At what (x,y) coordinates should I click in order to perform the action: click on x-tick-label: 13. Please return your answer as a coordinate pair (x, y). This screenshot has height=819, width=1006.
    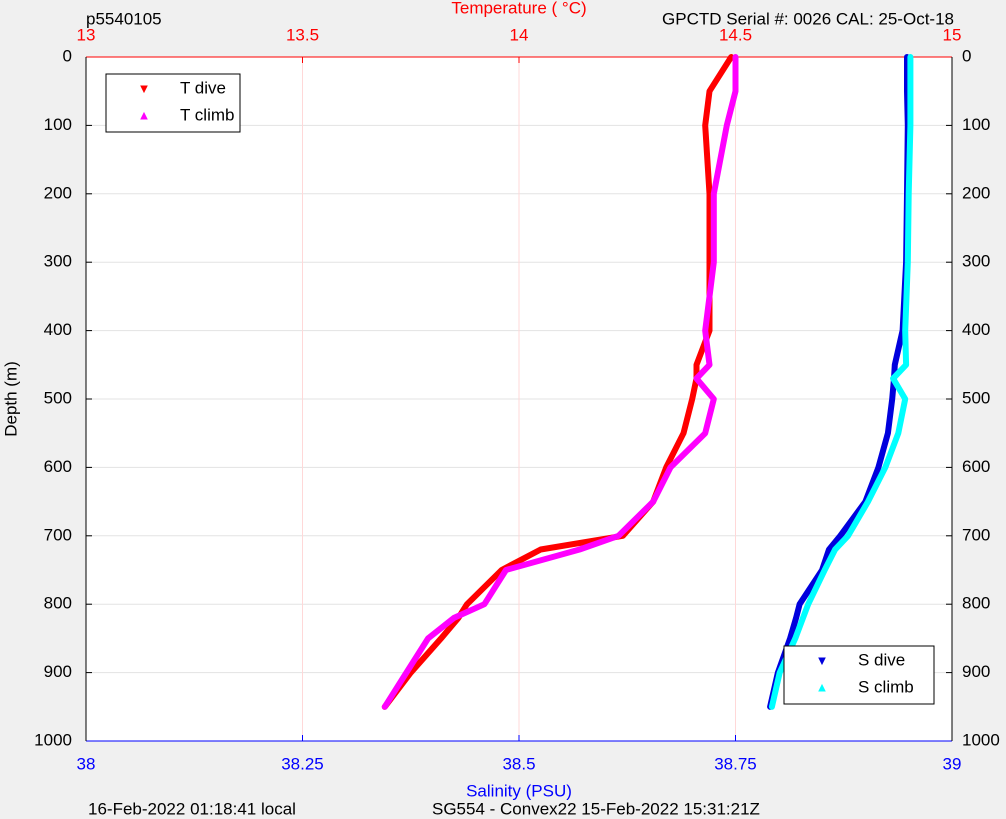
    Looking at the image, I should click on (86, 34).